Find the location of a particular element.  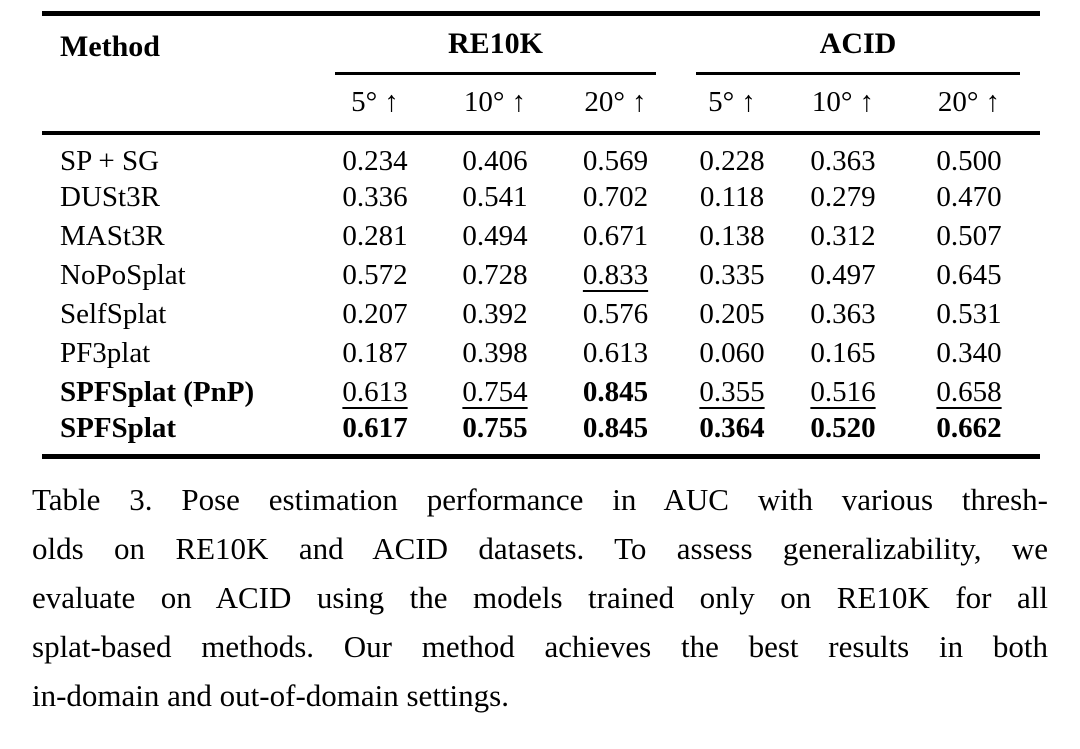

cell-re10k-5: 0.234 is located at coordinates (375, 160).